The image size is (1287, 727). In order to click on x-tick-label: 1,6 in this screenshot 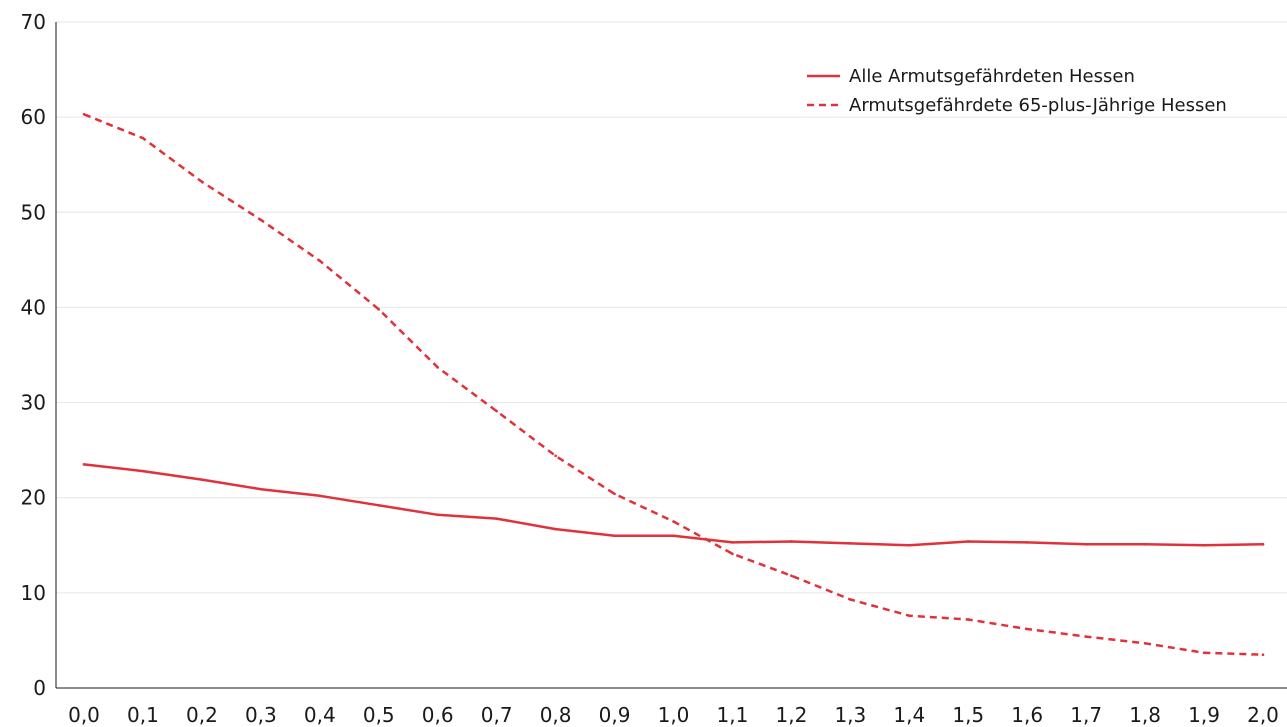, I will do `click(1027, 715)`.